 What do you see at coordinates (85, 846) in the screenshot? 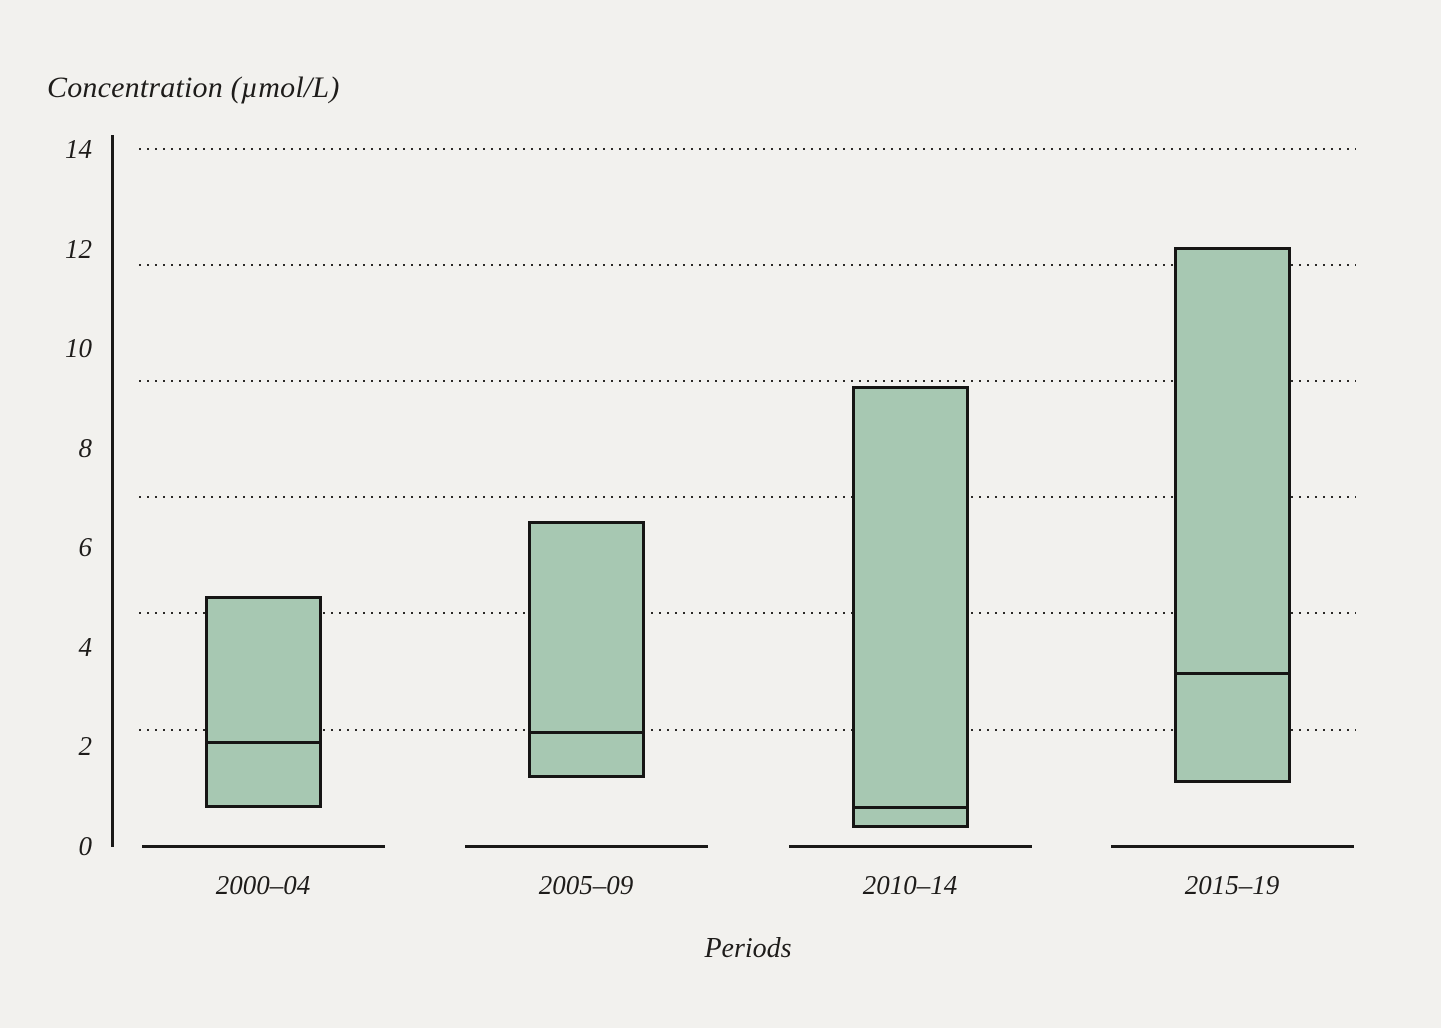
I see `y-tick-label: 0` at bounding box center [85, 846].